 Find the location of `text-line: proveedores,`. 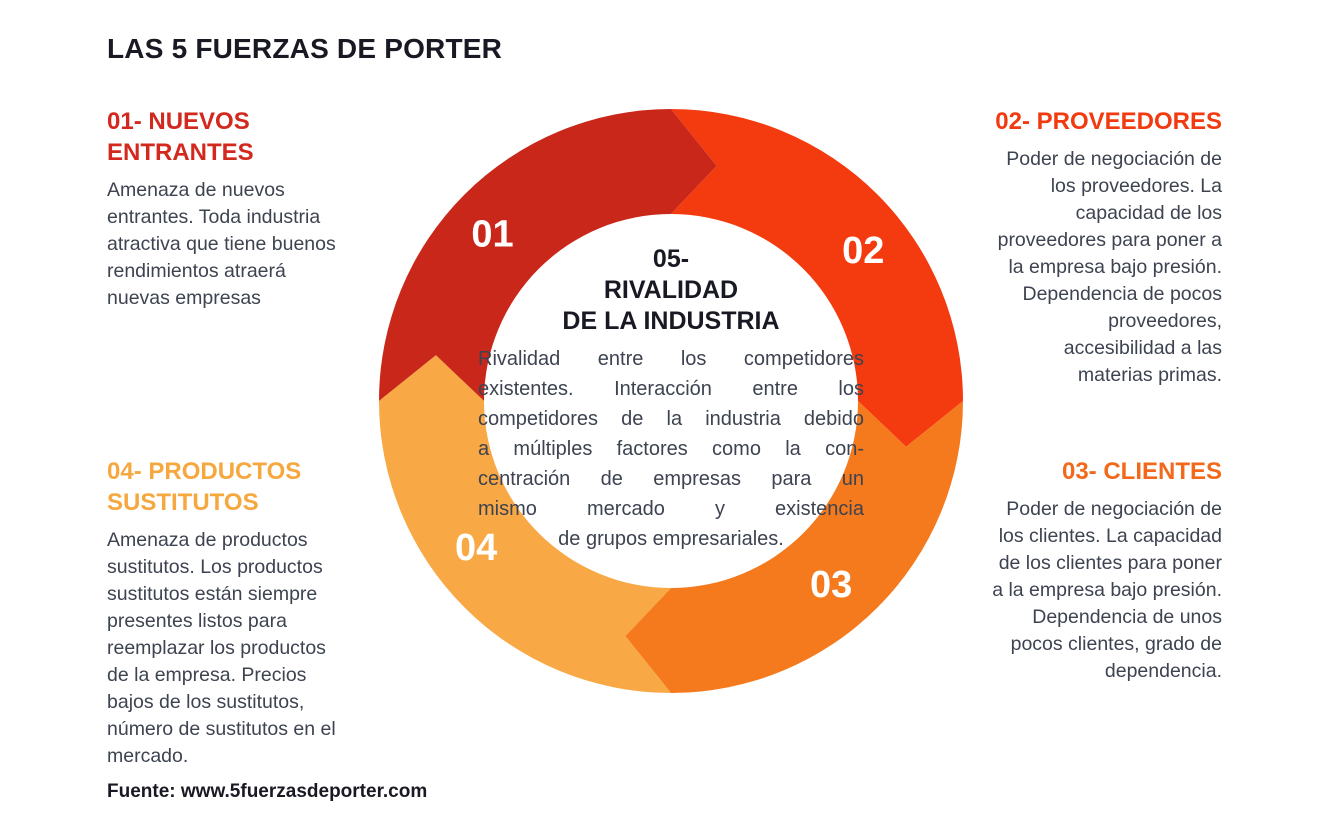

text-line: proveedores, is located at coordinates (1165, 321).